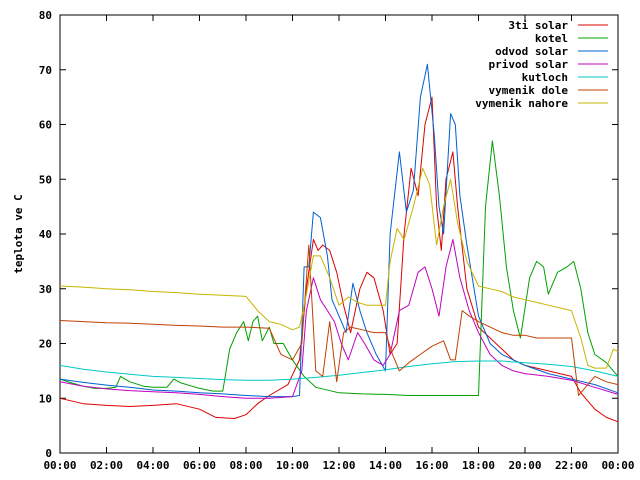 The width and height of the screenshot is (640, 480). What do you see at coordinates (45, 15) in the screenshot?
I see `y-tick-label: 80` at bounding box center [45, 15].